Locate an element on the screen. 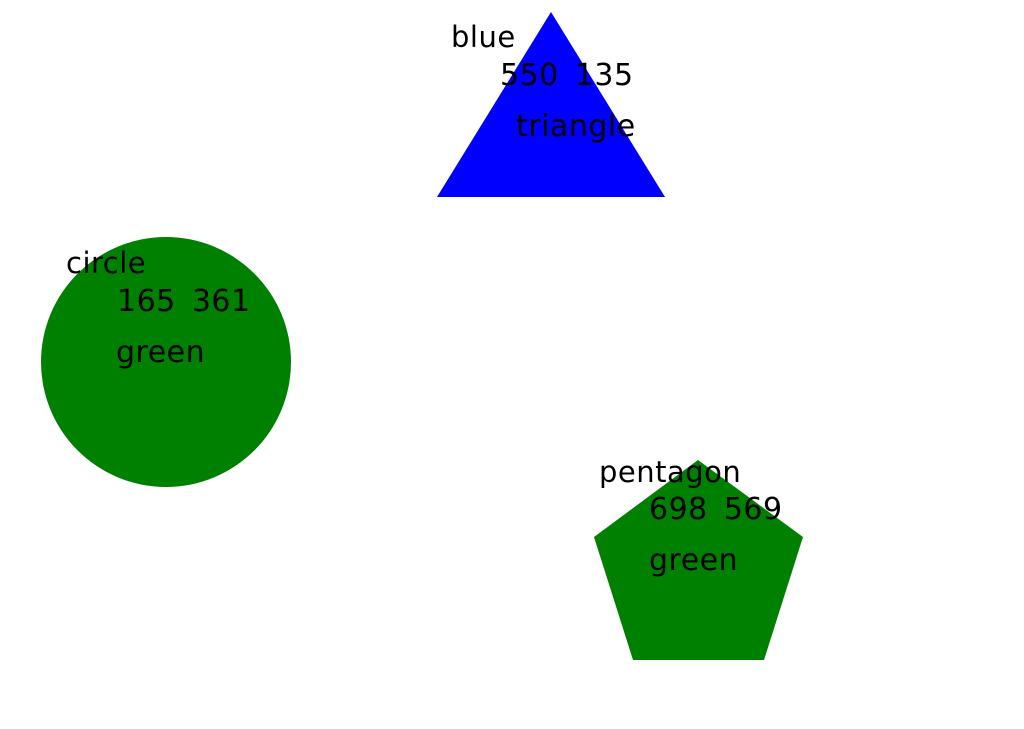  blue-triangle-shape is located at coordinates (551, 104).